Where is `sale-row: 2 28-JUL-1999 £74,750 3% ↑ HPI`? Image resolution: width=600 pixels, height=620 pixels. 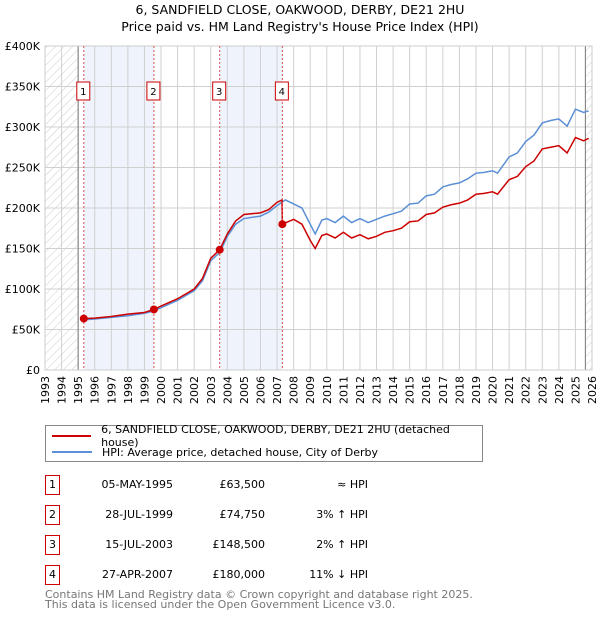 sale-row: 2 28-JUL-1999 £74,750 3% ↑ HPI is located at coordinates (245, 515).